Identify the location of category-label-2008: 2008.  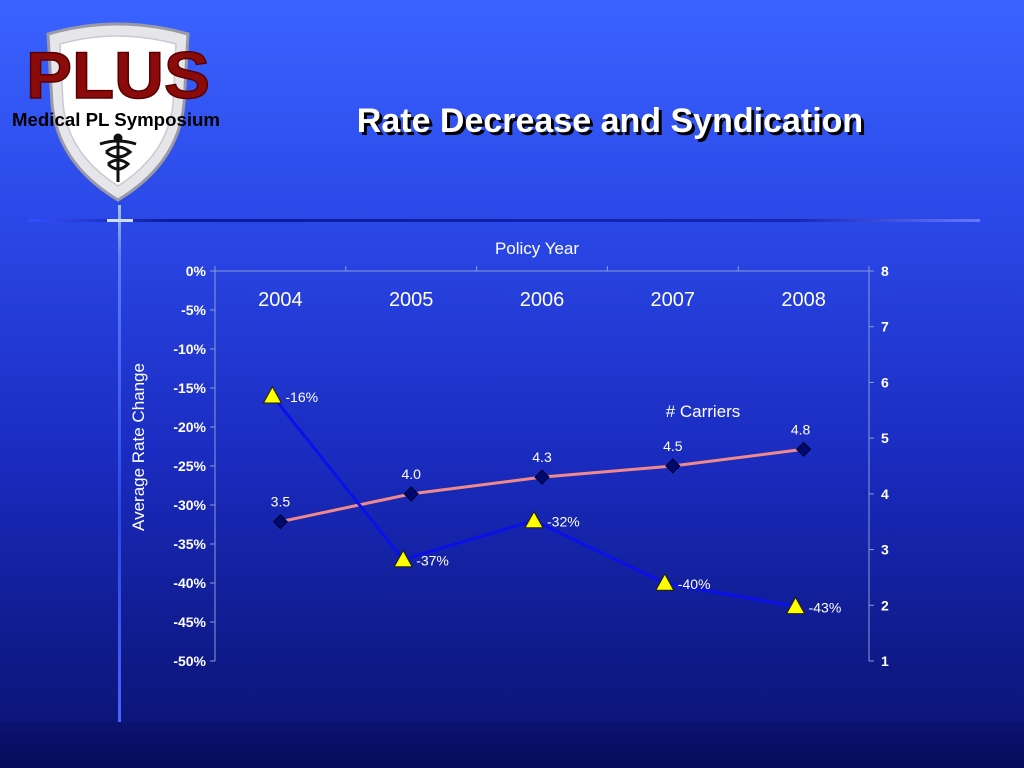
(803, 300).